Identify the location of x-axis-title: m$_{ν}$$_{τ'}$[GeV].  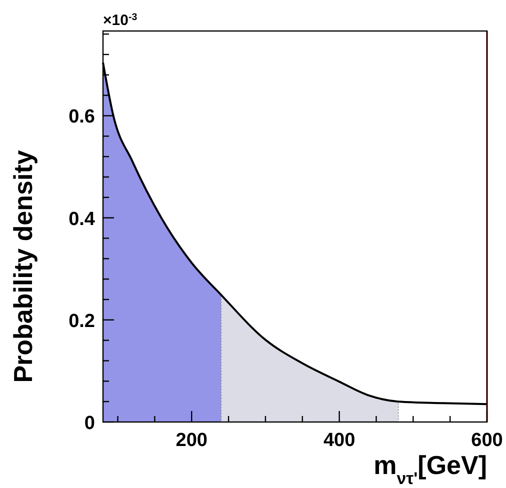
(430, 469).